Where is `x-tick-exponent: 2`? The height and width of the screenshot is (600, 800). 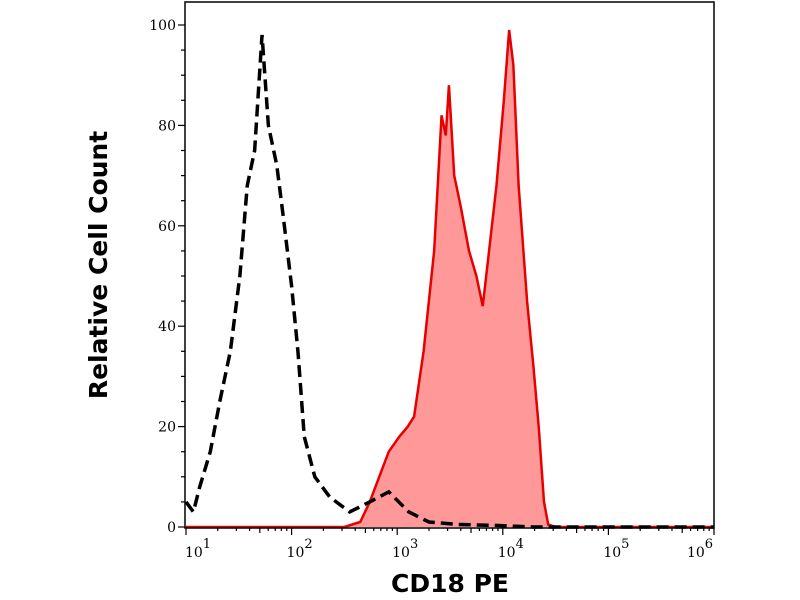
x-tick-exponent: 2 is located at coordinates (308, 544).